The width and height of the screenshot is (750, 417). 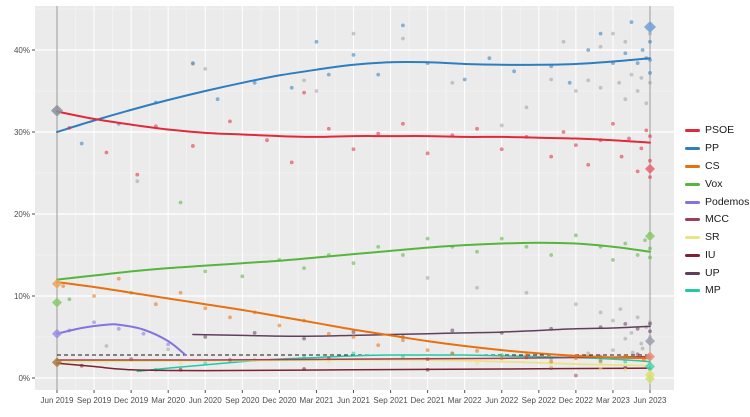 What do you see at coordinates (692, 166) in the screenshot?
I see `legend-swatch-CS` at bounding box center [692, 166].